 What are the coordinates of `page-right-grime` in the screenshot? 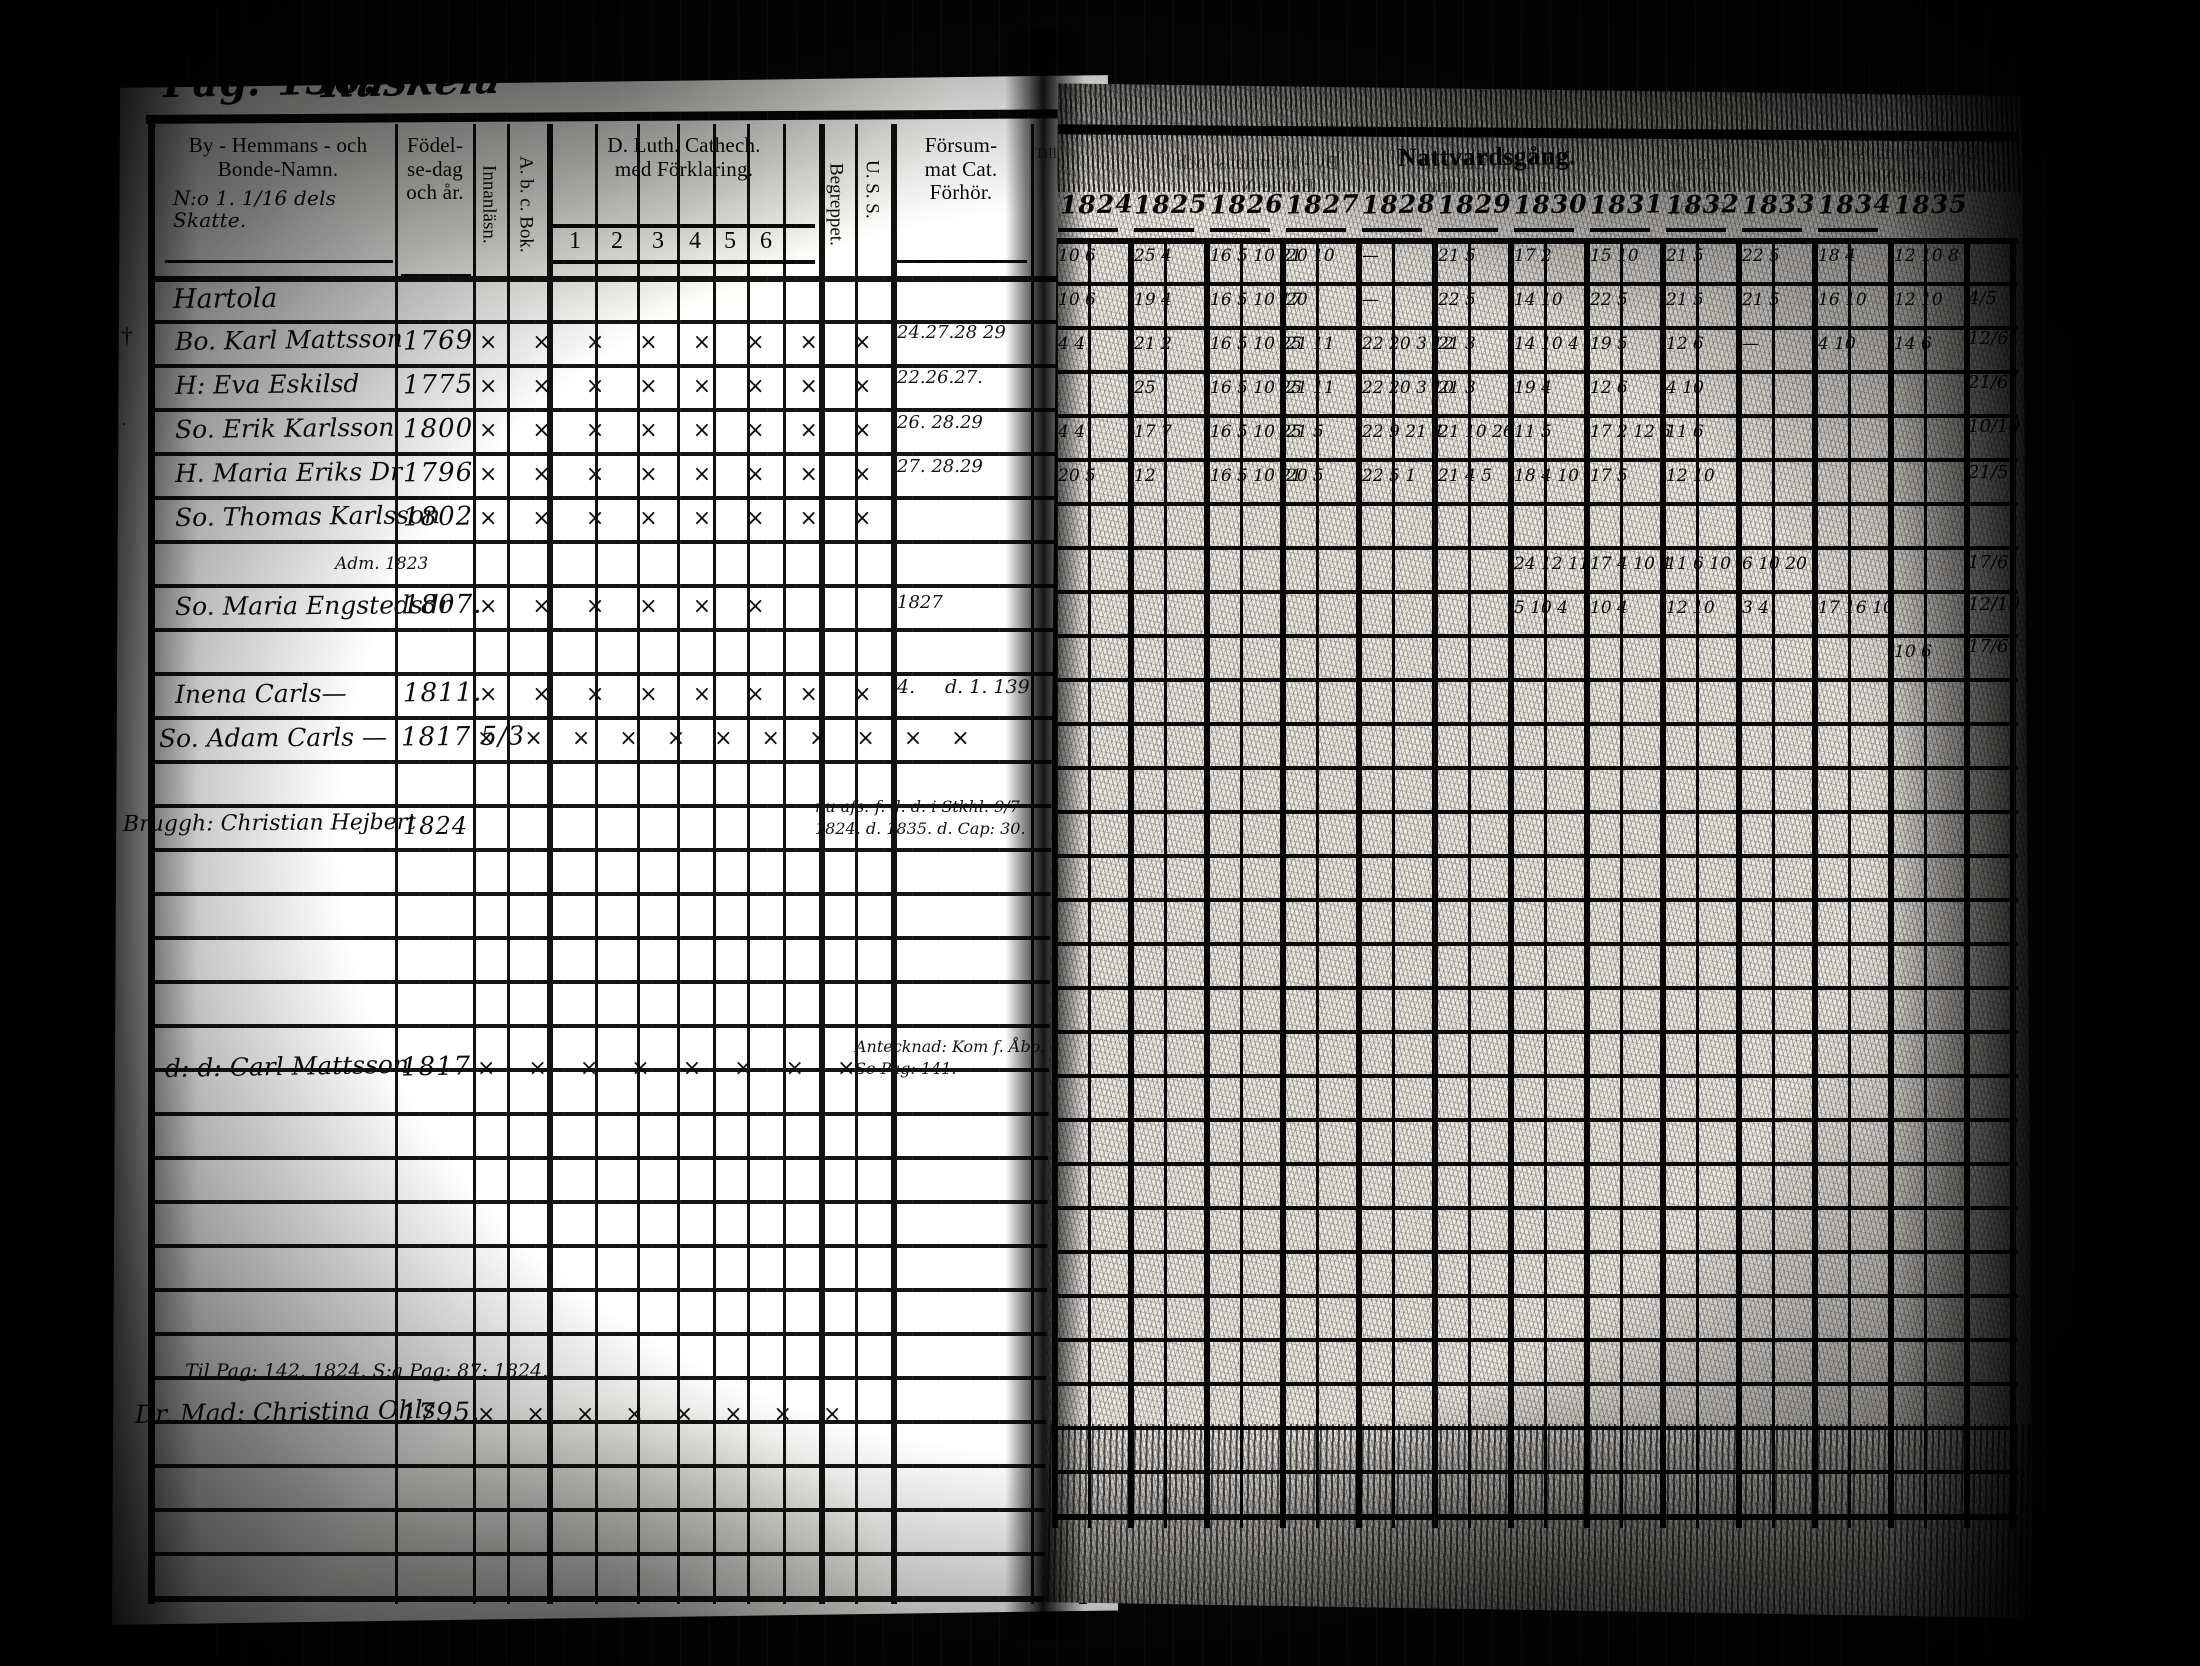 It's located at (1960, 851).